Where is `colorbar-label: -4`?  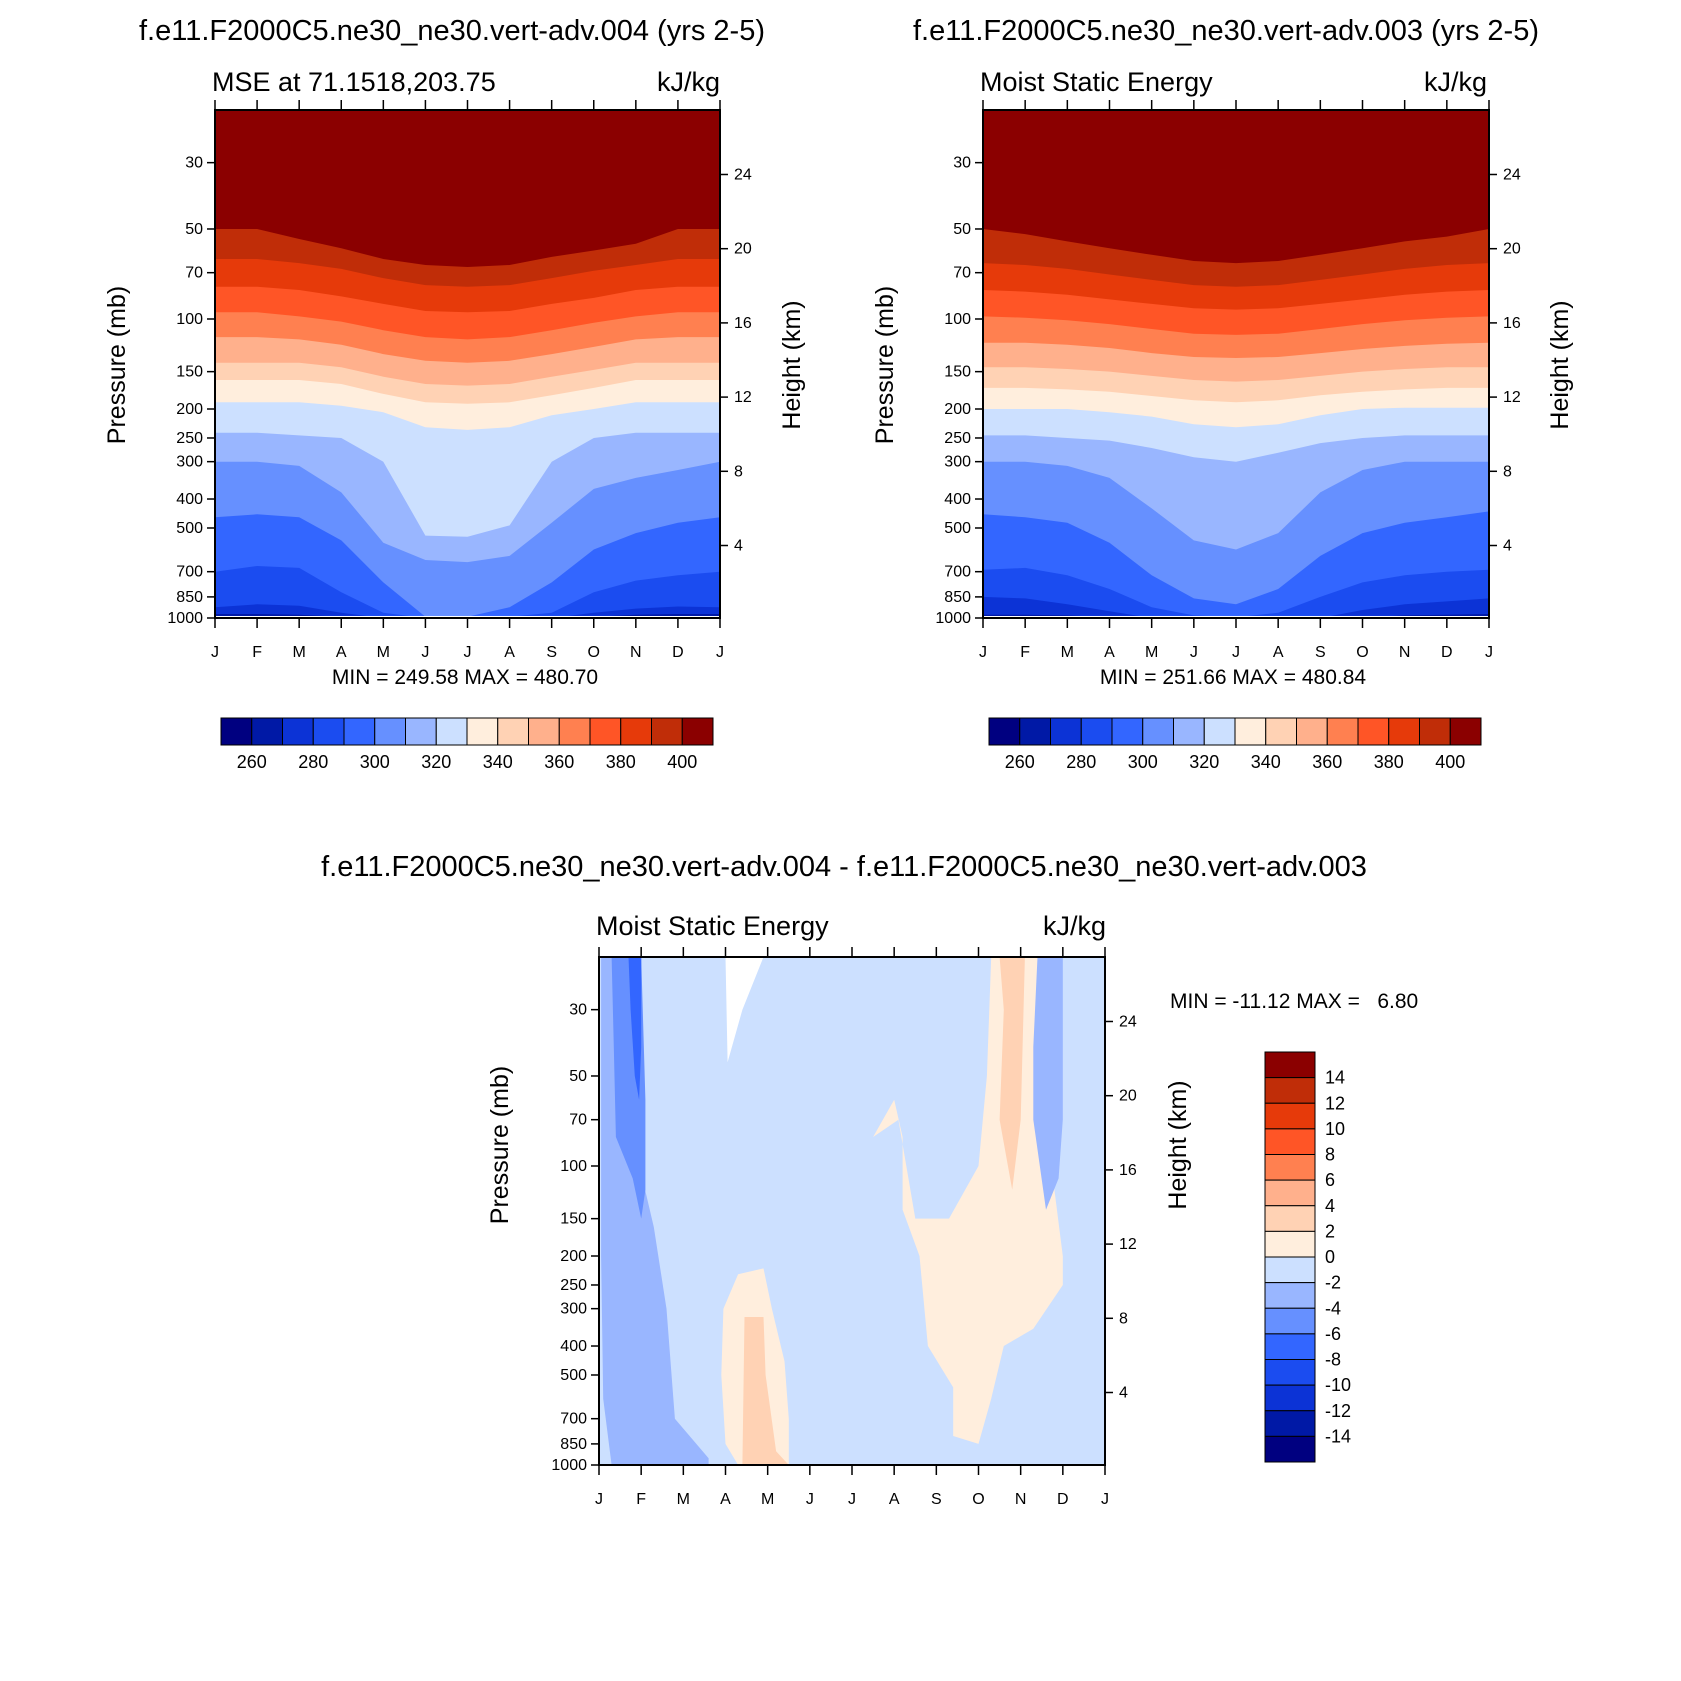
colorbar-label: -4 is located at coordinates (1333, 1308).